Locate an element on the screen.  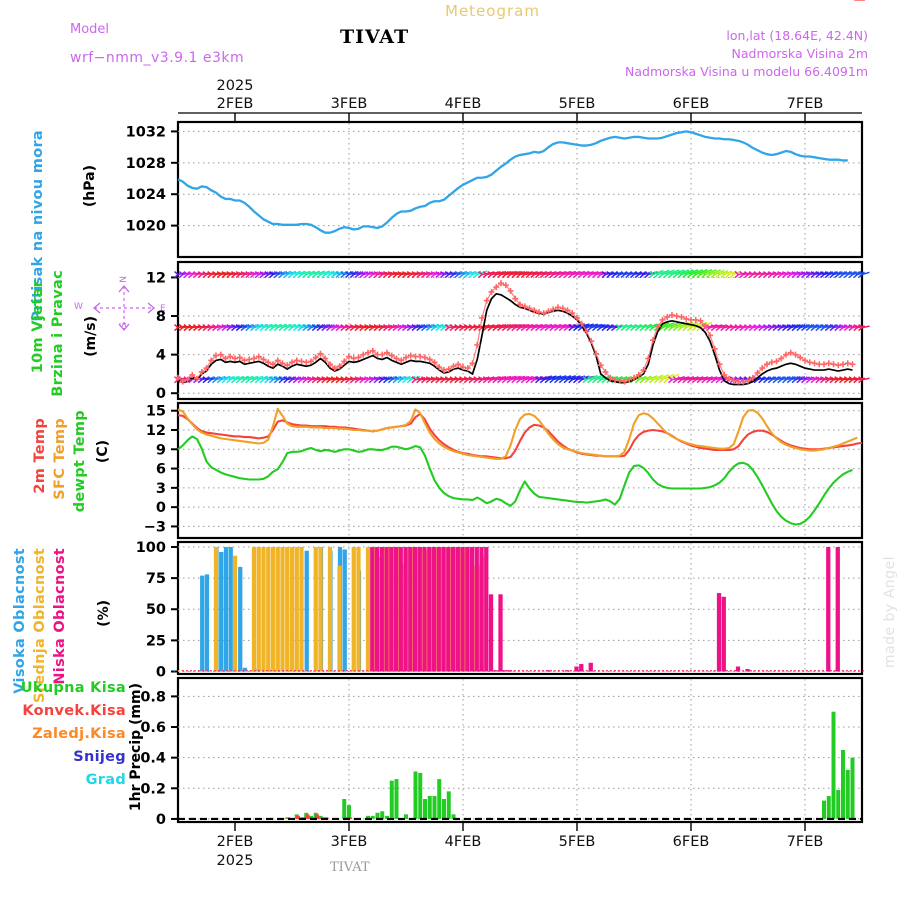
wind-barb-layer is located at coordinates (522, 326).